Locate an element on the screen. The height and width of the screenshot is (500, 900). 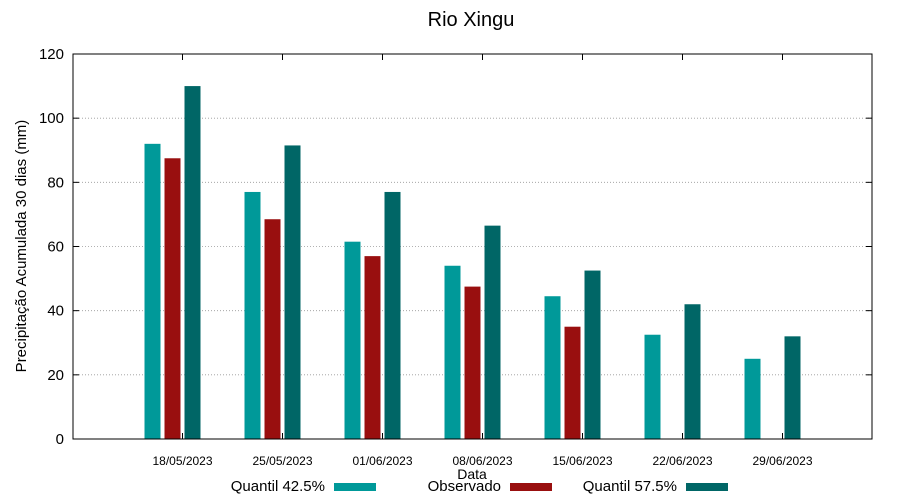
bar-quantil-42-5--2 is located at coordinates (352, 340).